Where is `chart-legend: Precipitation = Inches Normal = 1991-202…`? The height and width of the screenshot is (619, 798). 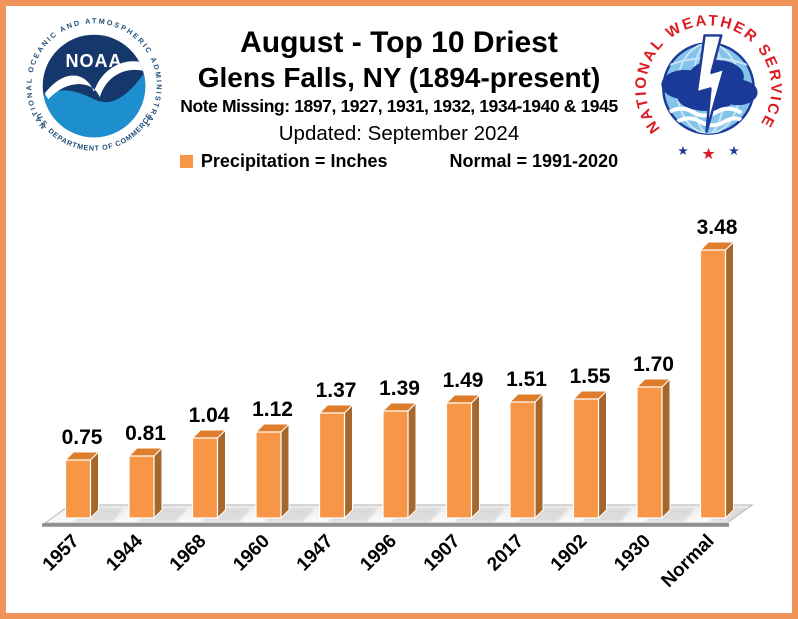 chart-legend: Precipitation = Inches Normal = 1991-202… is located at coordinates (399, 161).